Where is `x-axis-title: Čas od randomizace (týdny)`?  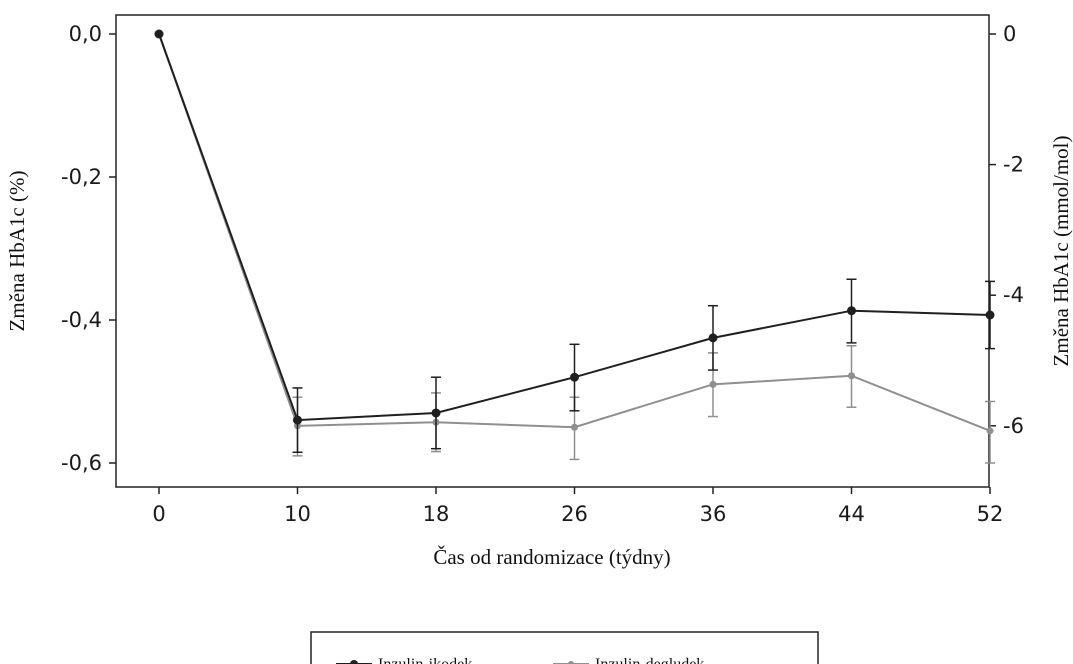
x-axis-title: Čas od randomizace (týdny) is located at coordinates (551, 557).